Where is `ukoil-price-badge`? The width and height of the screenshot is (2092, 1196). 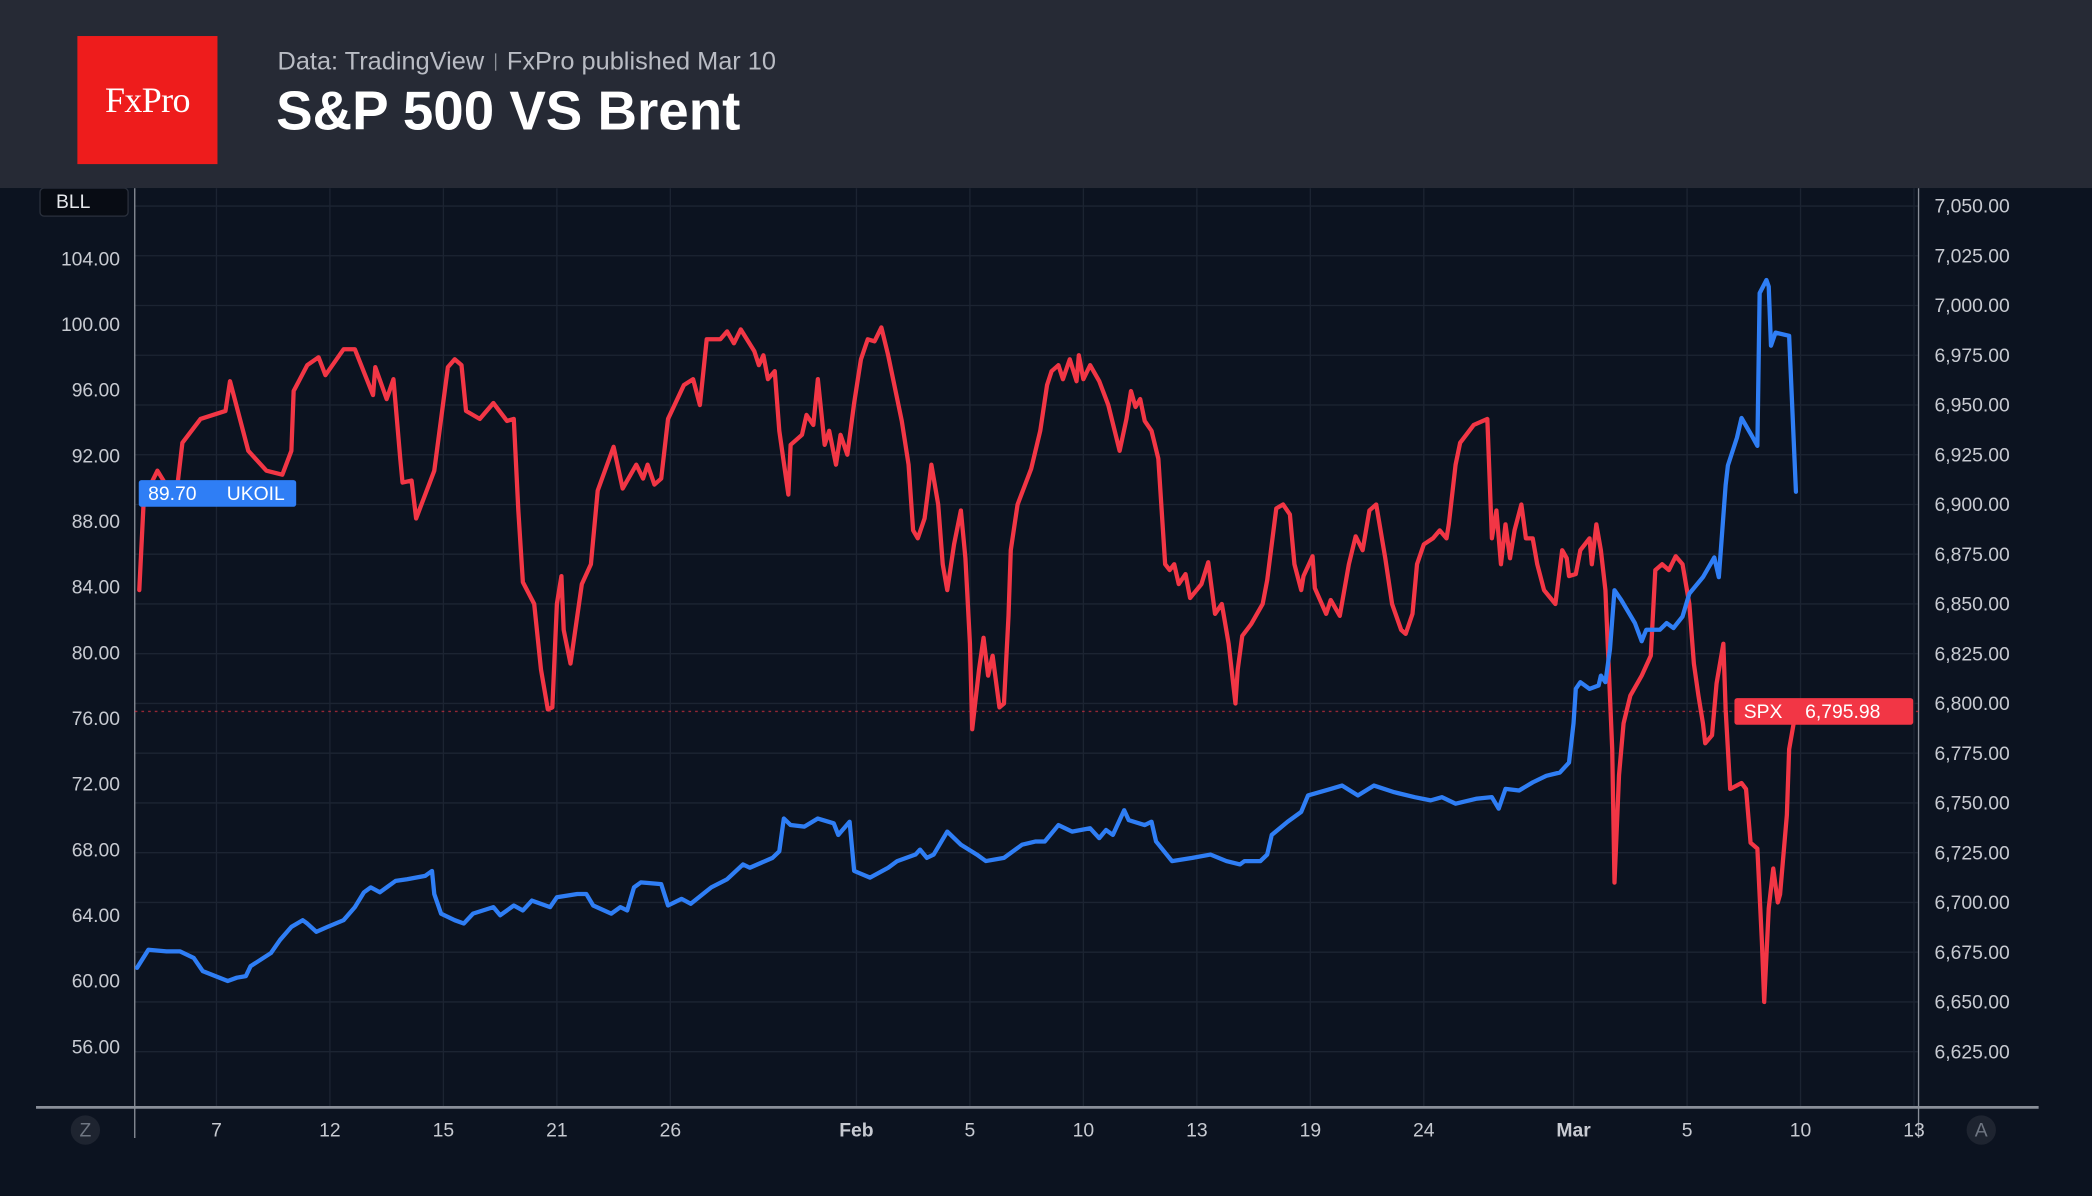
ukoil-price-badge is located at coordinates (217, 493).